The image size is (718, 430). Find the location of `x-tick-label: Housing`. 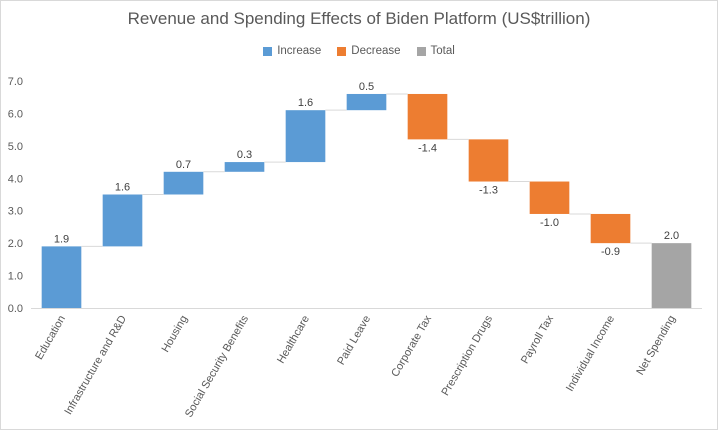

x-tick-label: Housing is located at coordinates (175, 334).